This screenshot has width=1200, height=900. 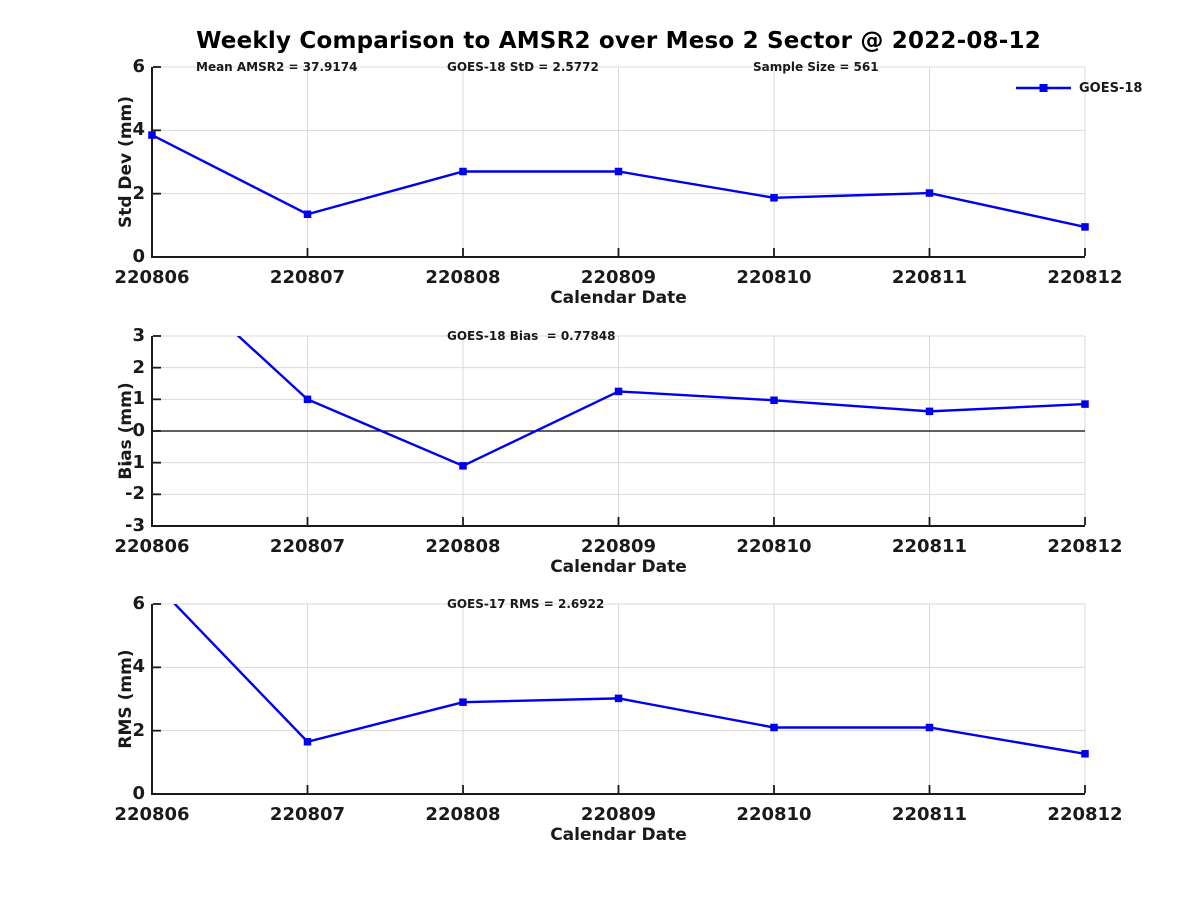 What do you see at coordinates (618, 567) in the screenshot?
I see `x-axis-label-calendar-date-2: Calendar Date` at bounding box center [618, 567].